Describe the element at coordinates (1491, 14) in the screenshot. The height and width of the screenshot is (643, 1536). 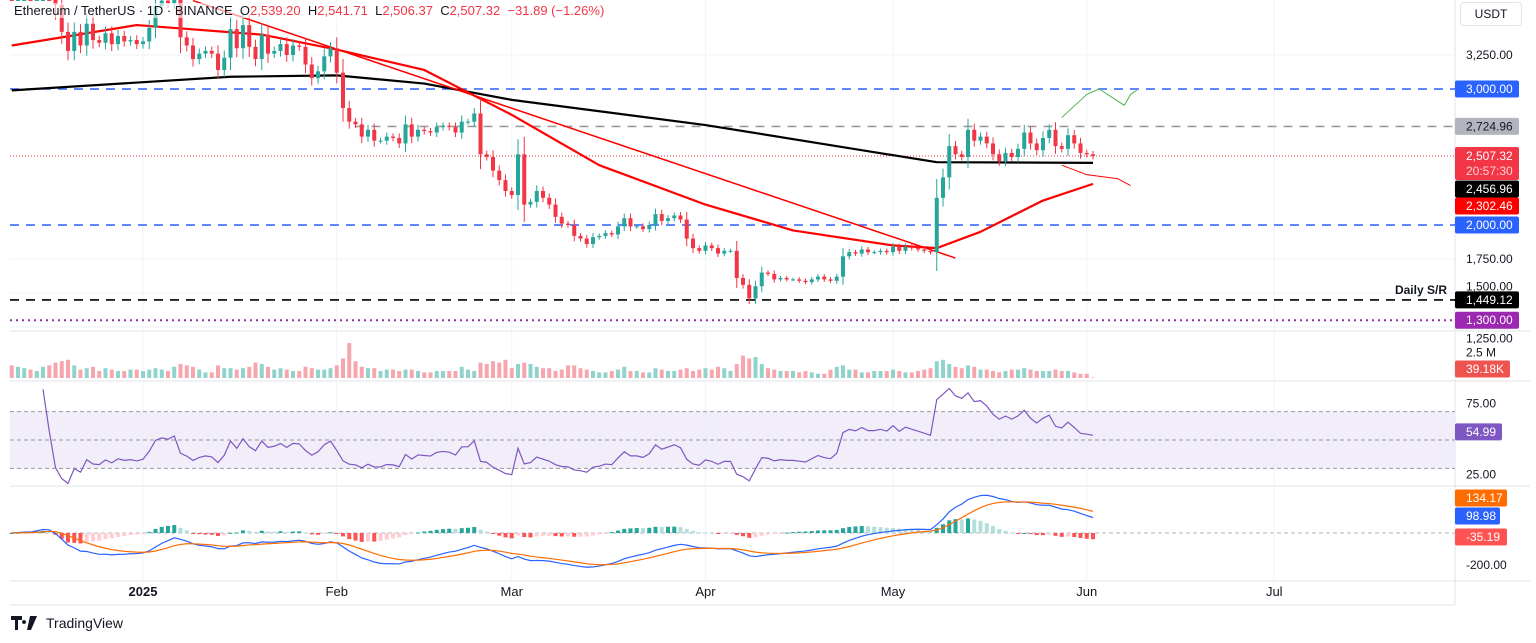
I see `currency-unit-button: USDT` at that location.